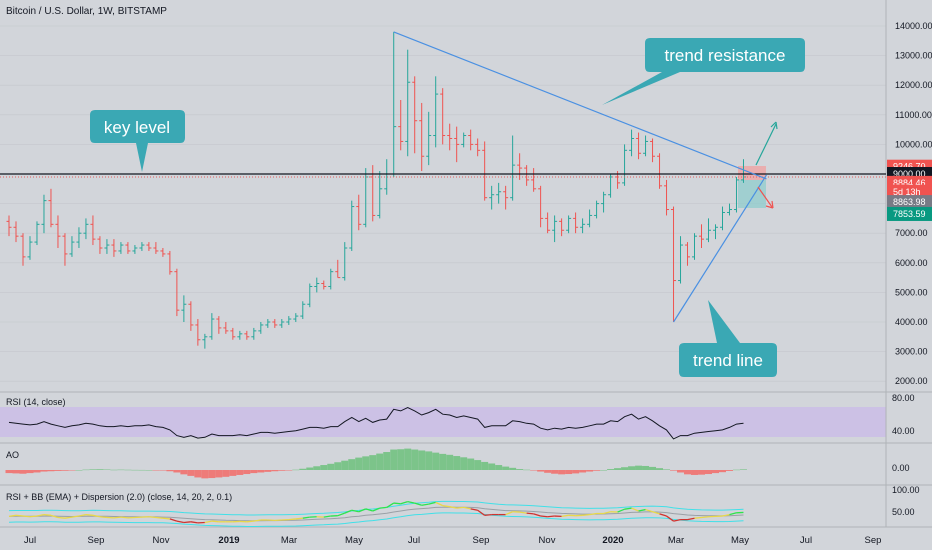 Image resolution: width=932 pixels, height=550 pixels. I want to click on trend-support-line, so click(720, 248).